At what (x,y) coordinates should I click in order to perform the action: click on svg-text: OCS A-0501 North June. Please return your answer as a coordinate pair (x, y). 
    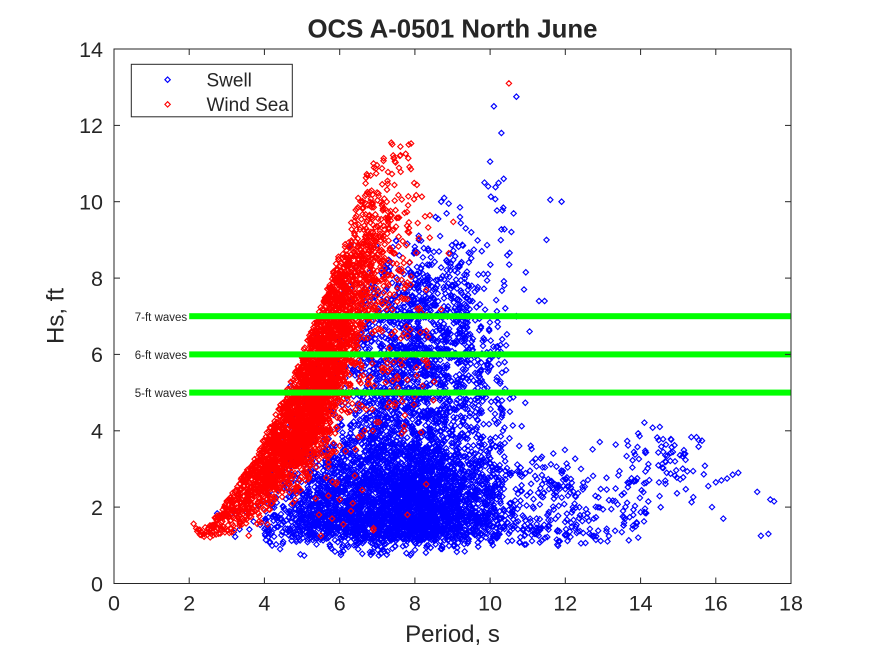
    Looking at the image, I should click on (452, 30).